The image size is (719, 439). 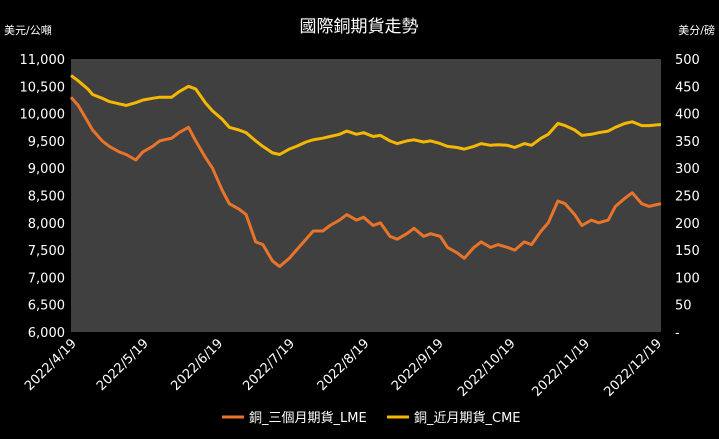 I want to click on y-right-tick-label: -, so click(x=677, y=333).